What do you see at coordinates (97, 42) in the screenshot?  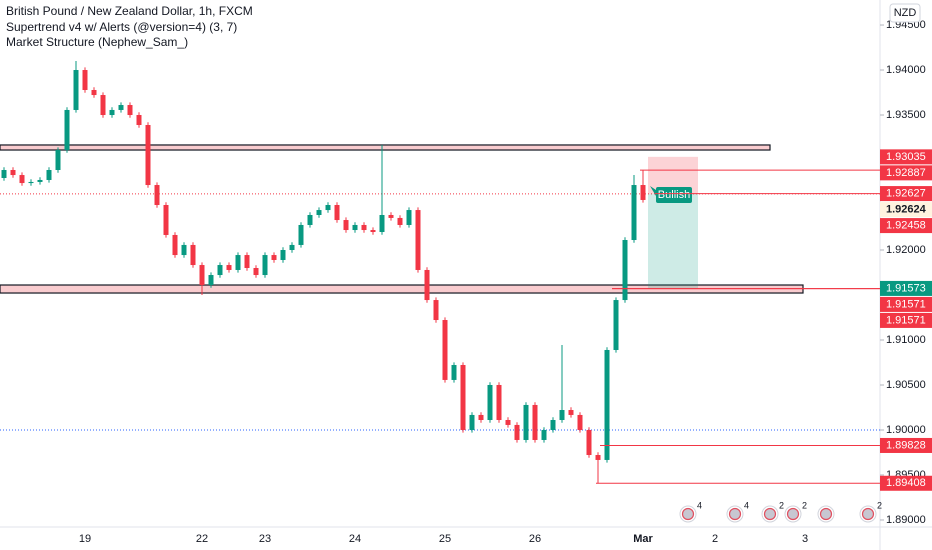 I see `indicator-label: Market Structure (Nephew_Sam_)` at bounding box center [97, 42].